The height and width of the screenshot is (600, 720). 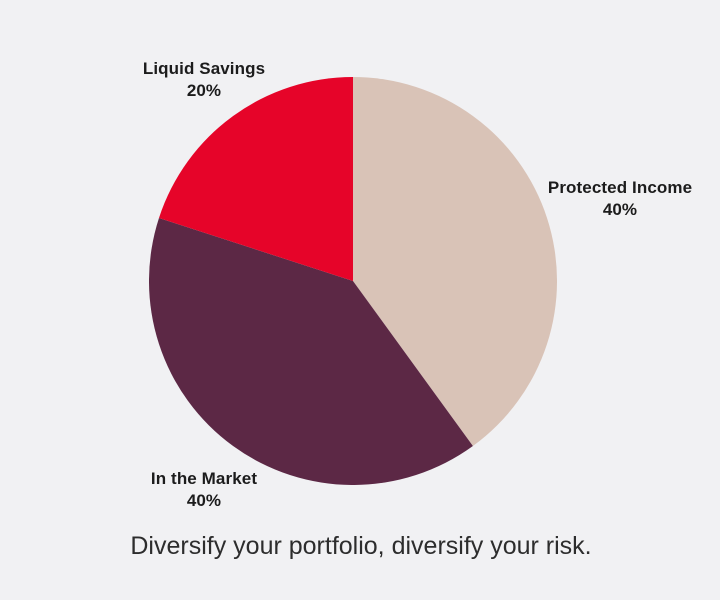 What do you see at coordinates (204, 478) in the screenshot?
I see `slice-label-text: In the Market` at bounding box center [204, 478].